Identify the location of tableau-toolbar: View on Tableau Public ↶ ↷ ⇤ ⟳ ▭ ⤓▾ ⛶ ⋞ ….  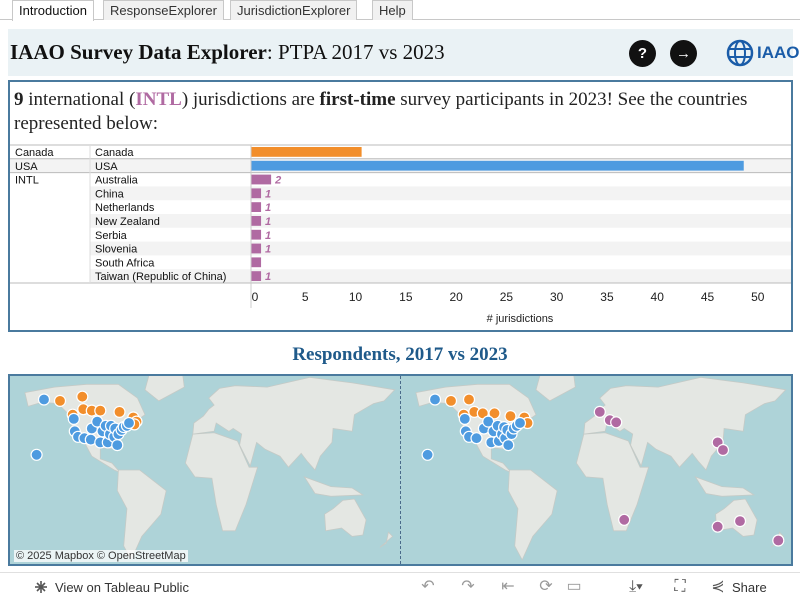
(400, 586).